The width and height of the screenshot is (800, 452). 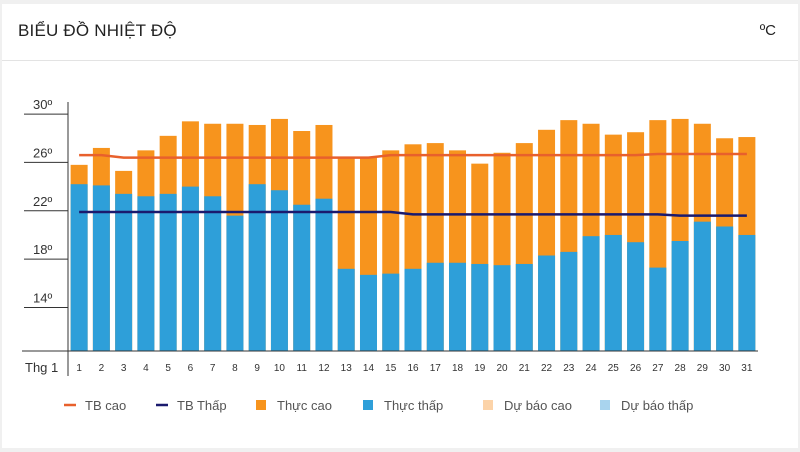 What do you see at coordinates (42, 249) in the screenshot?
I see `y-tick-label-18: 18º` at bounding box center [42, 249].